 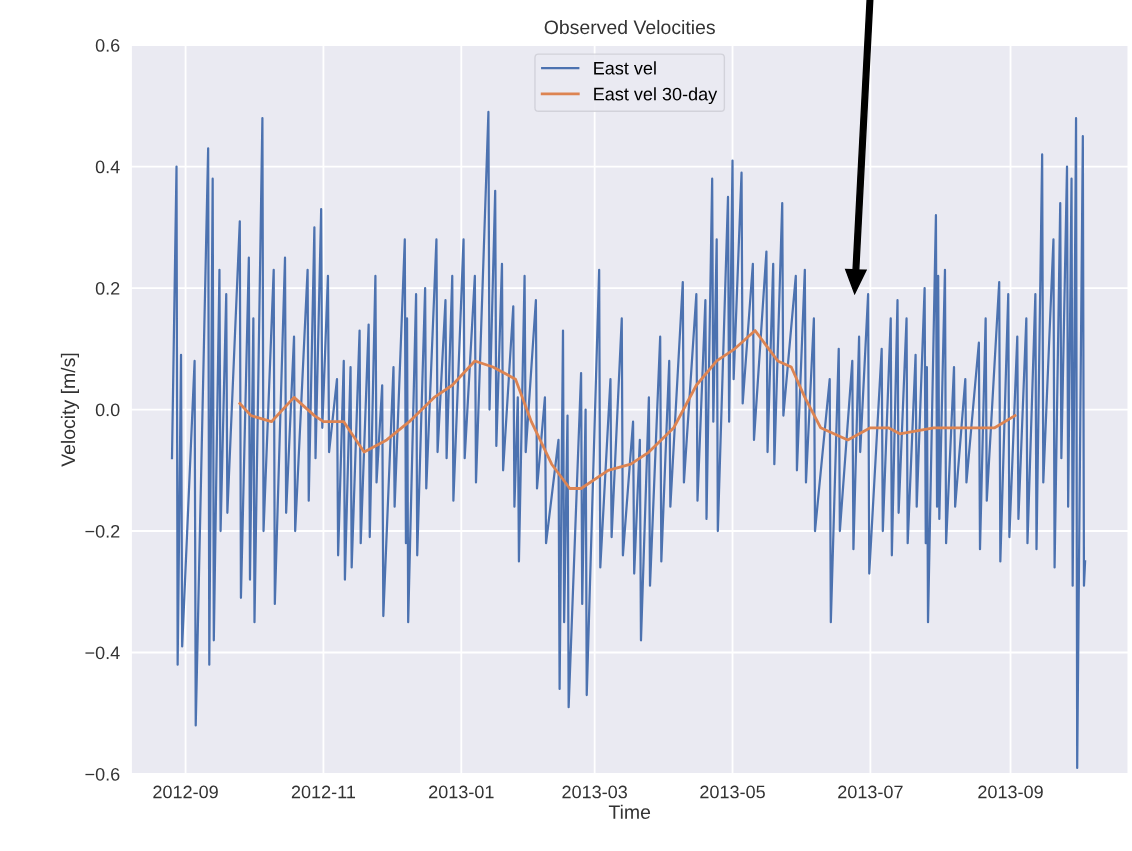 I want to click on legend-label: East vel 30-day, so click(x=656, y=96).